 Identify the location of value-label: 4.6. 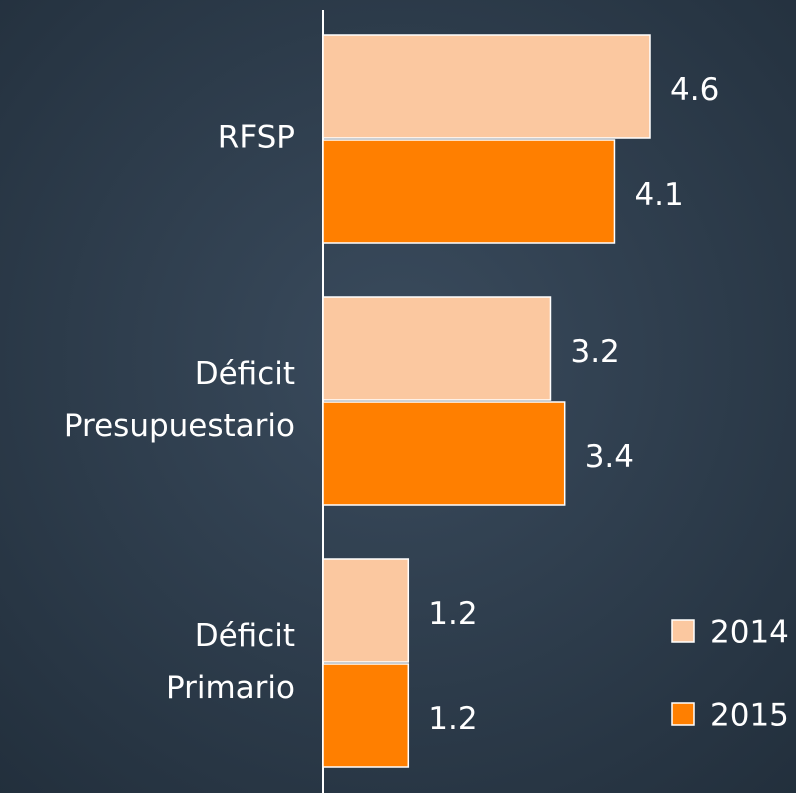
(694, 90).